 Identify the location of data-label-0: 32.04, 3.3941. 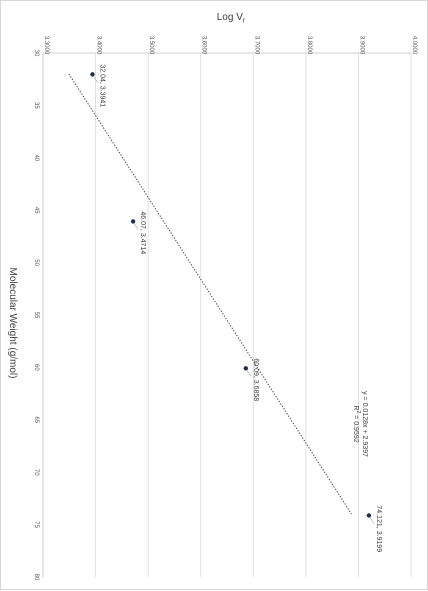
(101, 85).